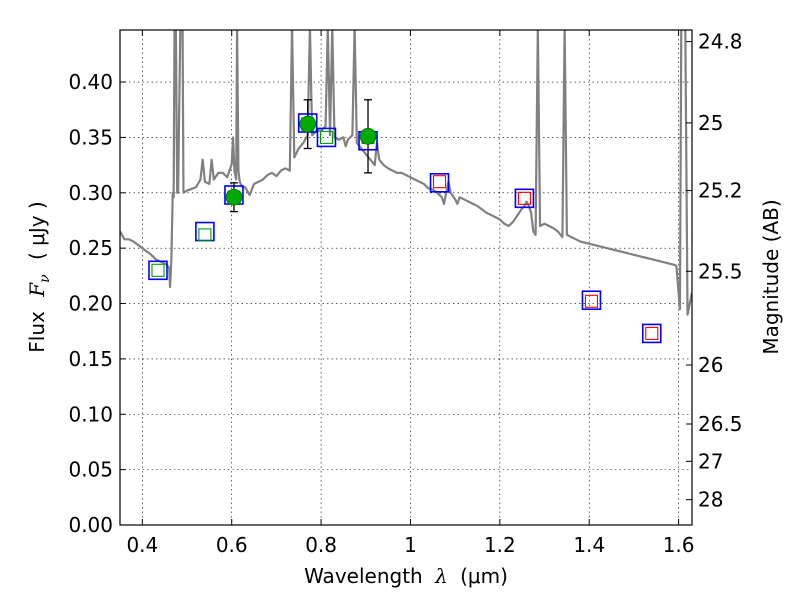 Image resolution: width=800 pixels, height=600 pixels. Describe the element at coordinates (720, 424) in the screenshot. I see `y2-tick-label: 26.5` at that location.